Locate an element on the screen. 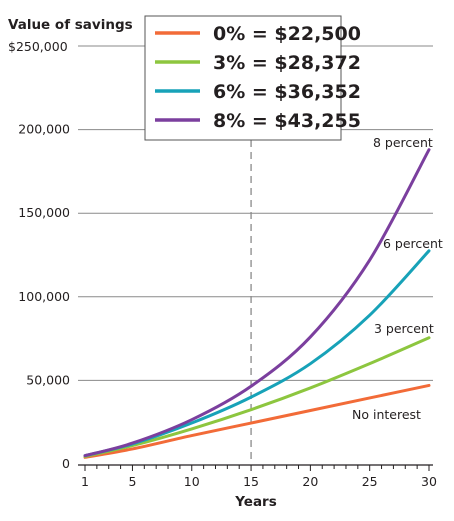 The height and width of the screenshot is (521, 454). y-tick-label: 0 is located at coordinates (66, 463).